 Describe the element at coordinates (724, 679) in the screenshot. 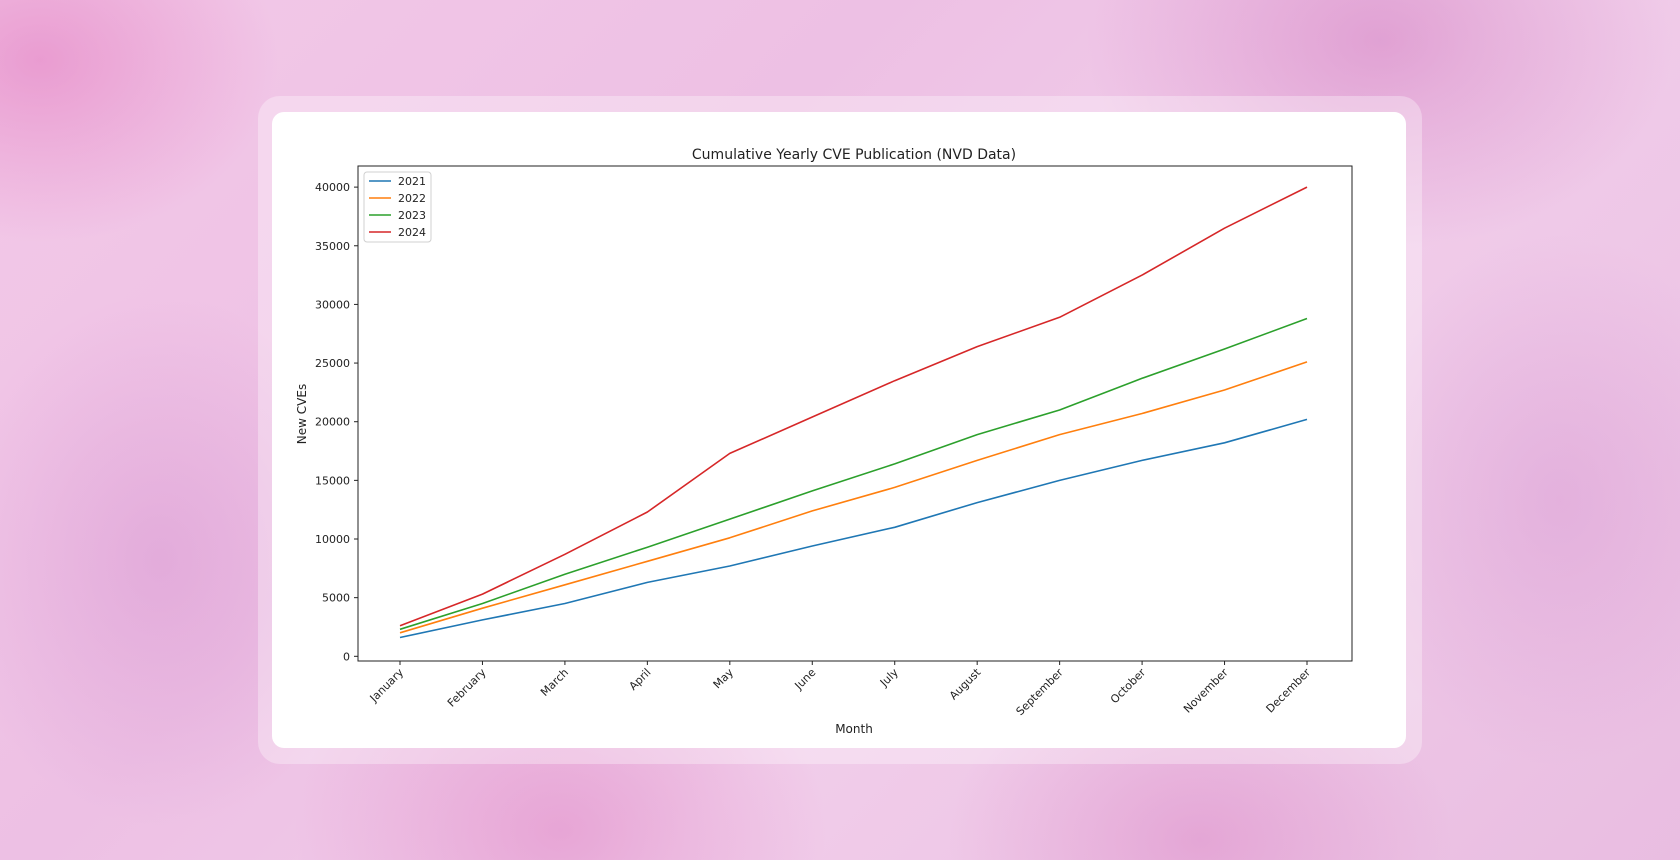

I see `x-tick-label: May` at that location.